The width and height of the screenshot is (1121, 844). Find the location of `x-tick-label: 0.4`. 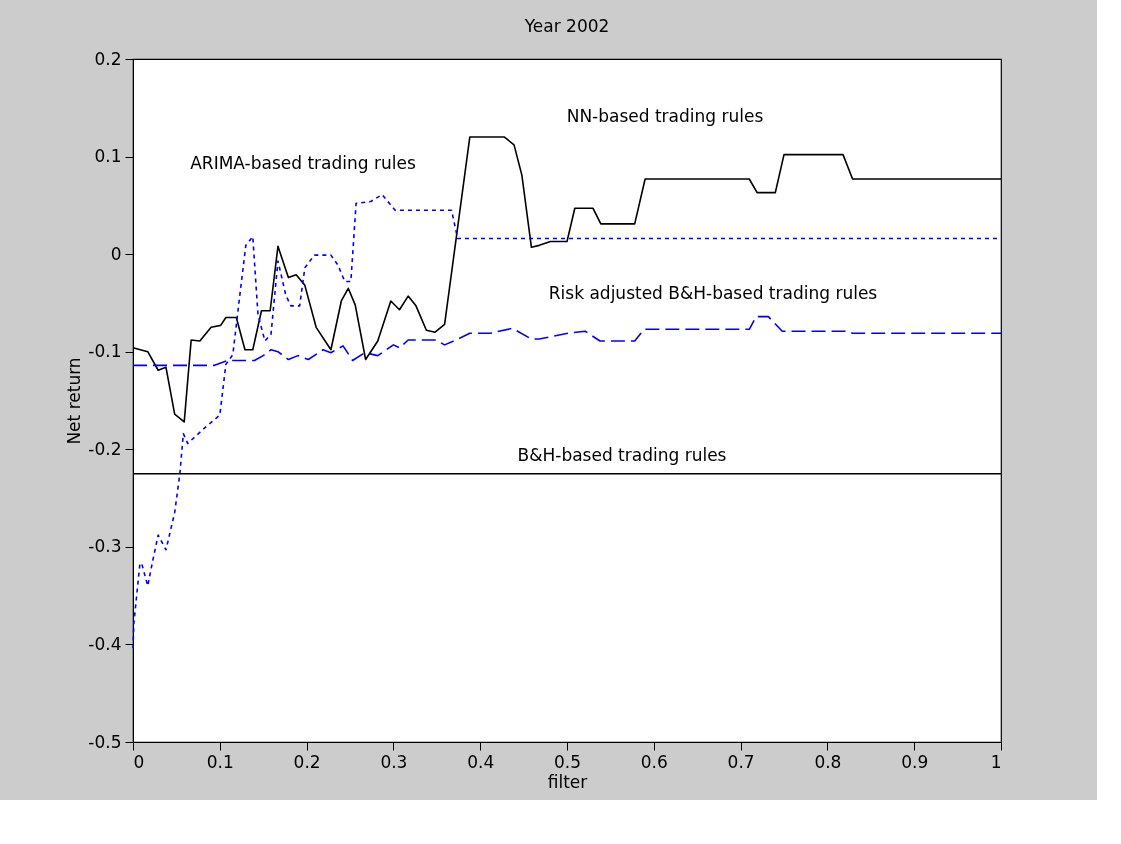

x-tick-label: 0.4 is located at coordinates (481, 761).